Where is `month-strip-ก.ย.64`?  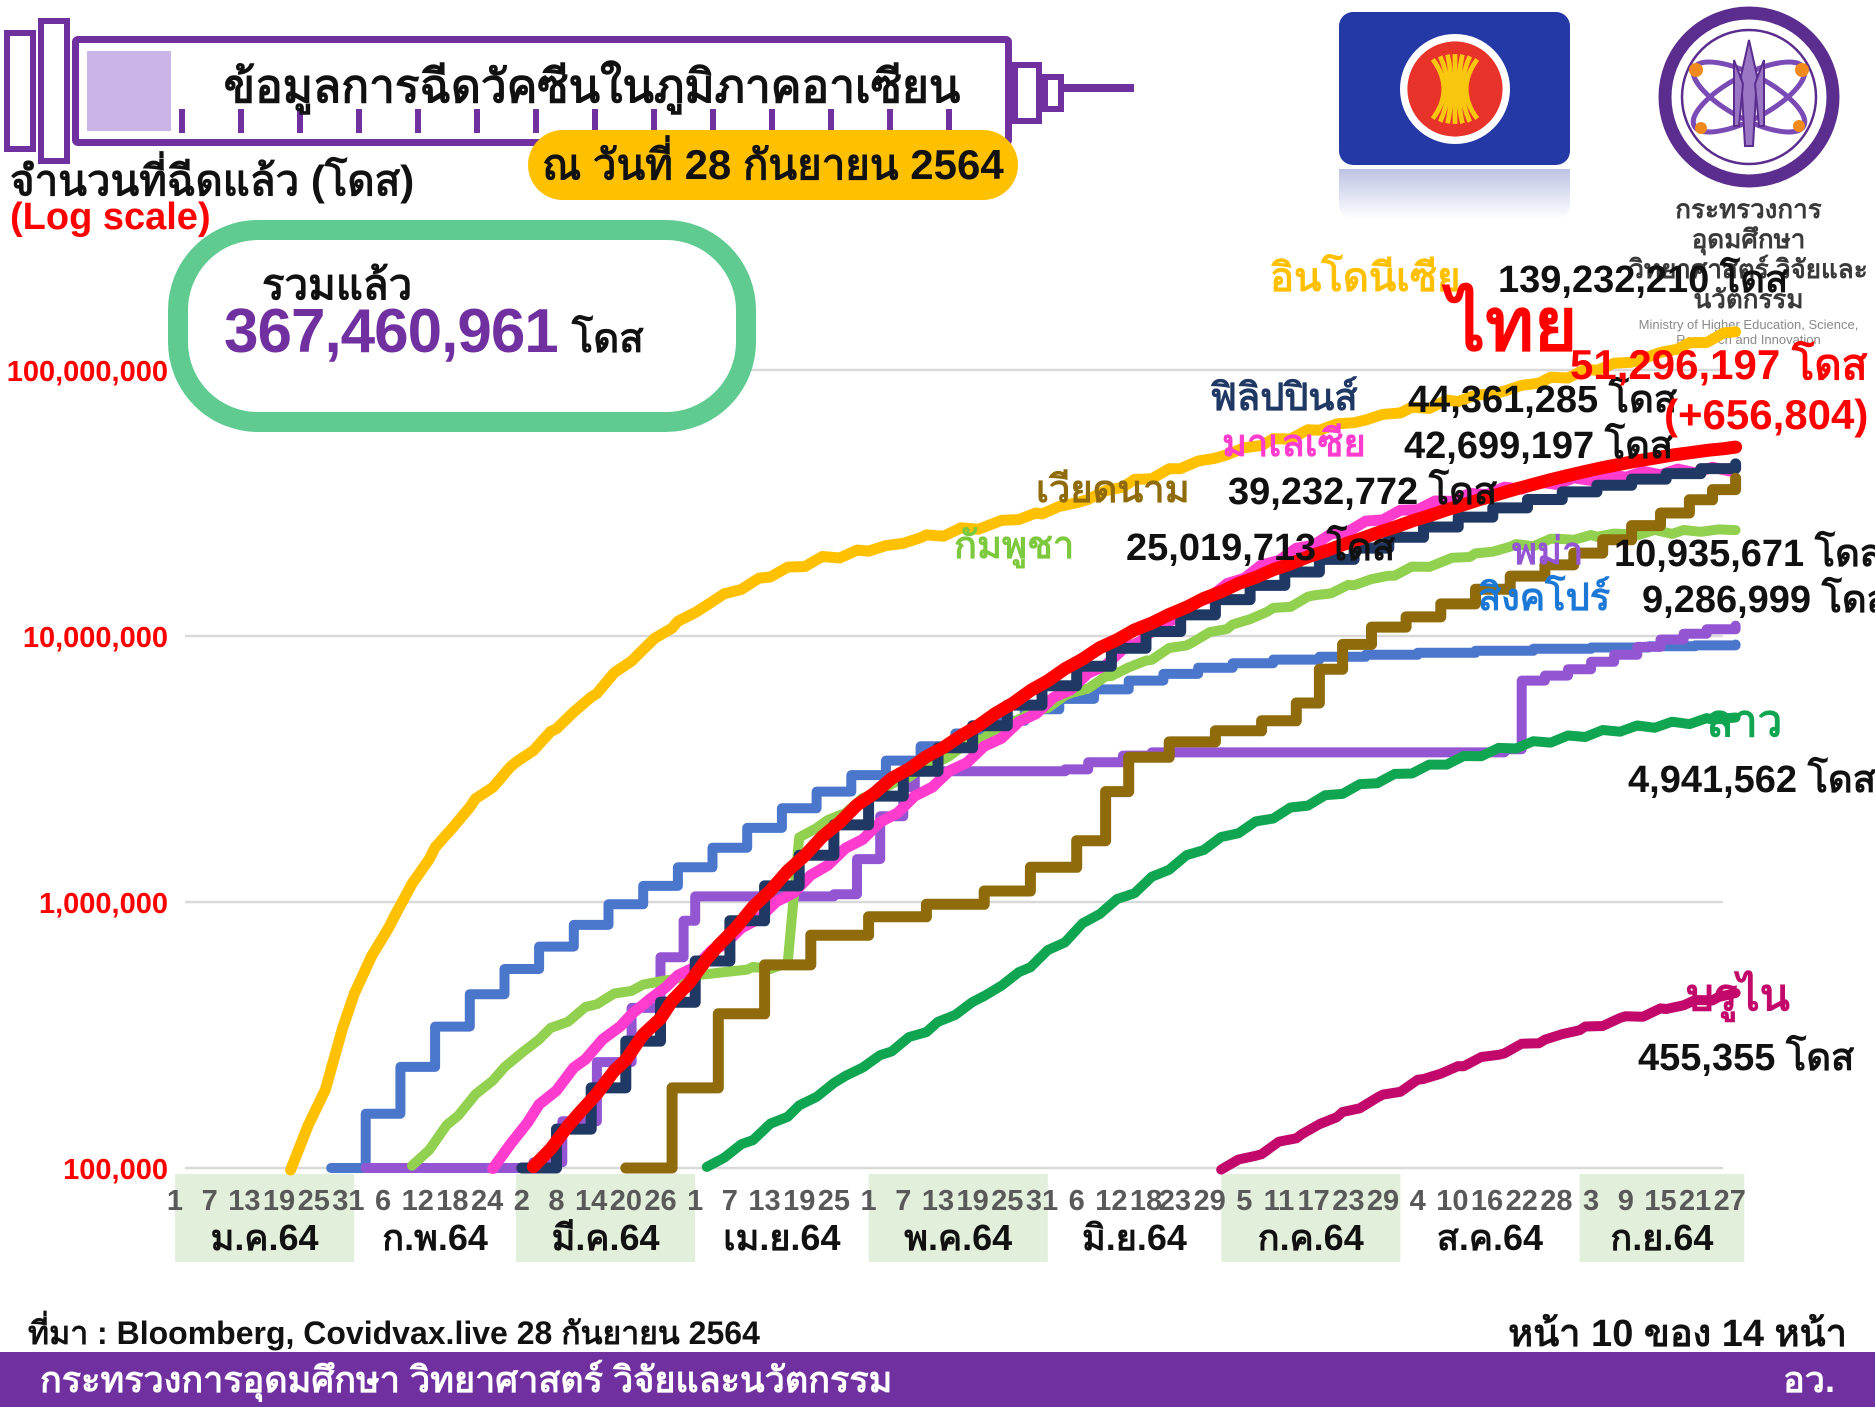
month-strip-ก.ย.64 is located at coordinates (1662, 1218).